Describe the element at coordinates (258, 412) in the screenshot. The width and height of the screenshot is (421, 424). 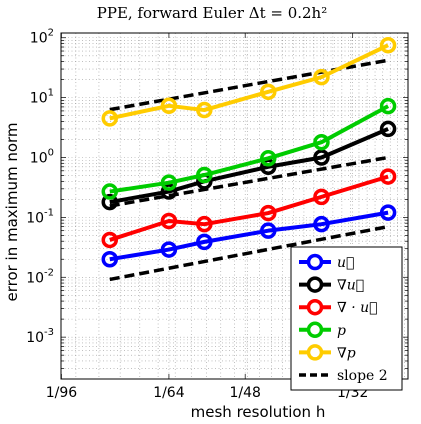
I see `x-axis-label: mesh resolution h` at that location.